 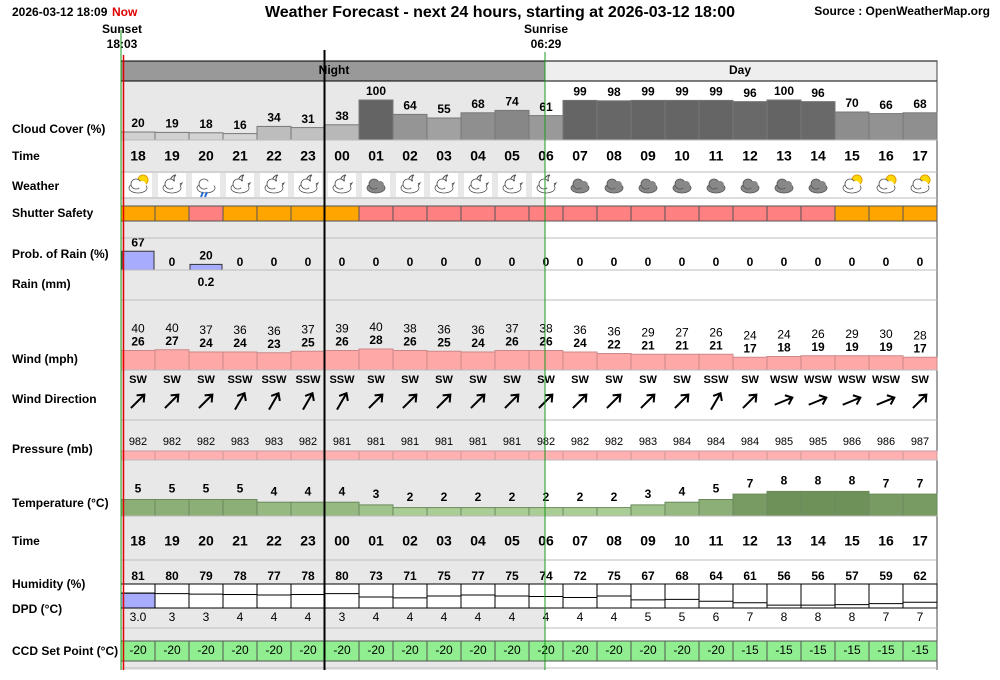 What do you see at coordinates (614, 156) in the screenshot?
I see `hour: 08` at bounding box center [614, 156].